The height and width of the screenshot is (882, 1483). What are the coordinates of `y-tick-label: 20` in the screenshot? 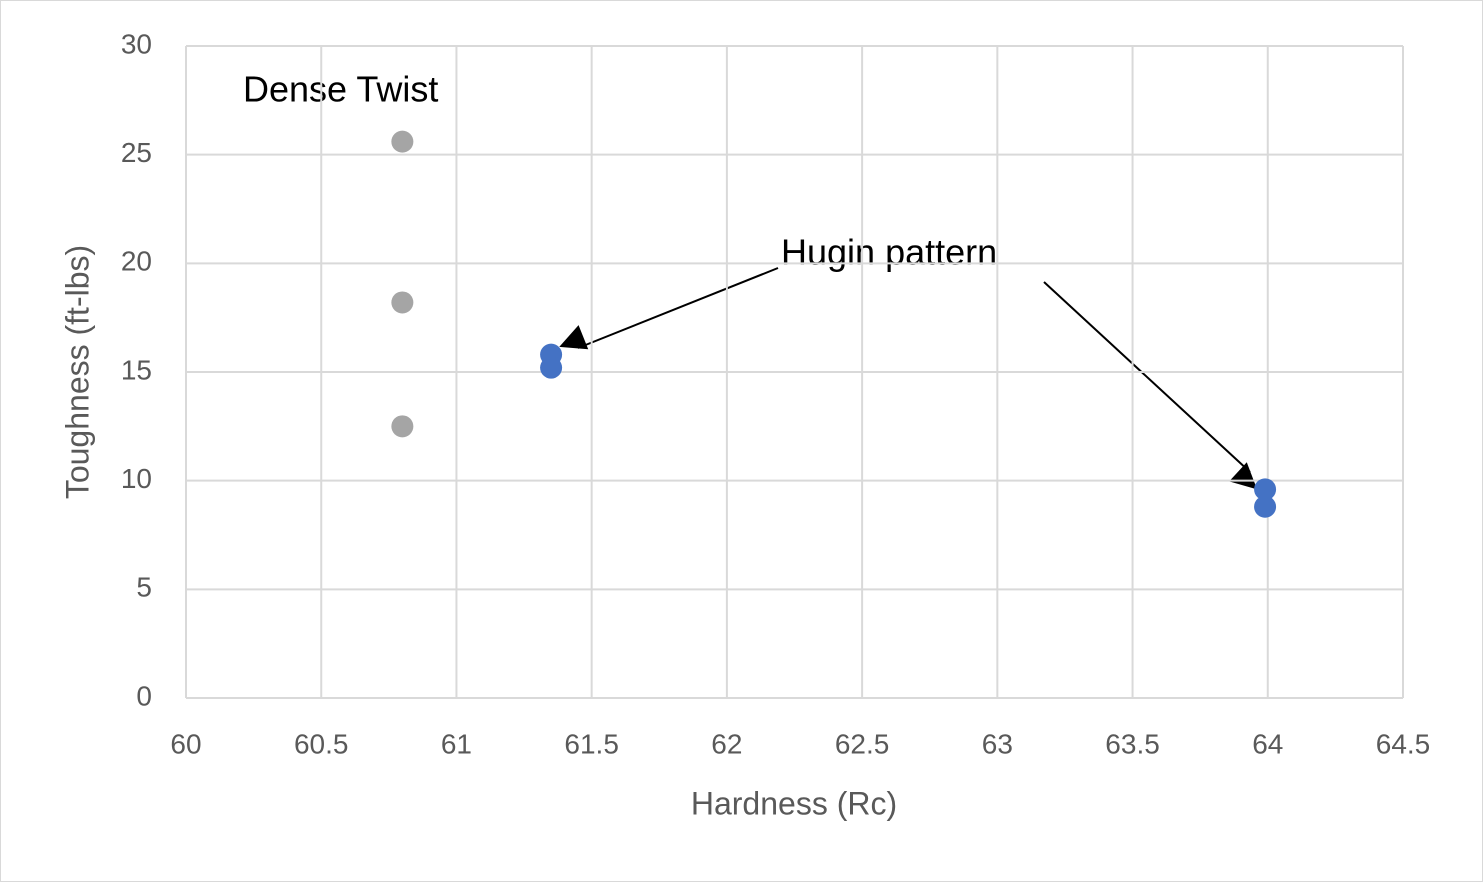 It's located at (136, 261).